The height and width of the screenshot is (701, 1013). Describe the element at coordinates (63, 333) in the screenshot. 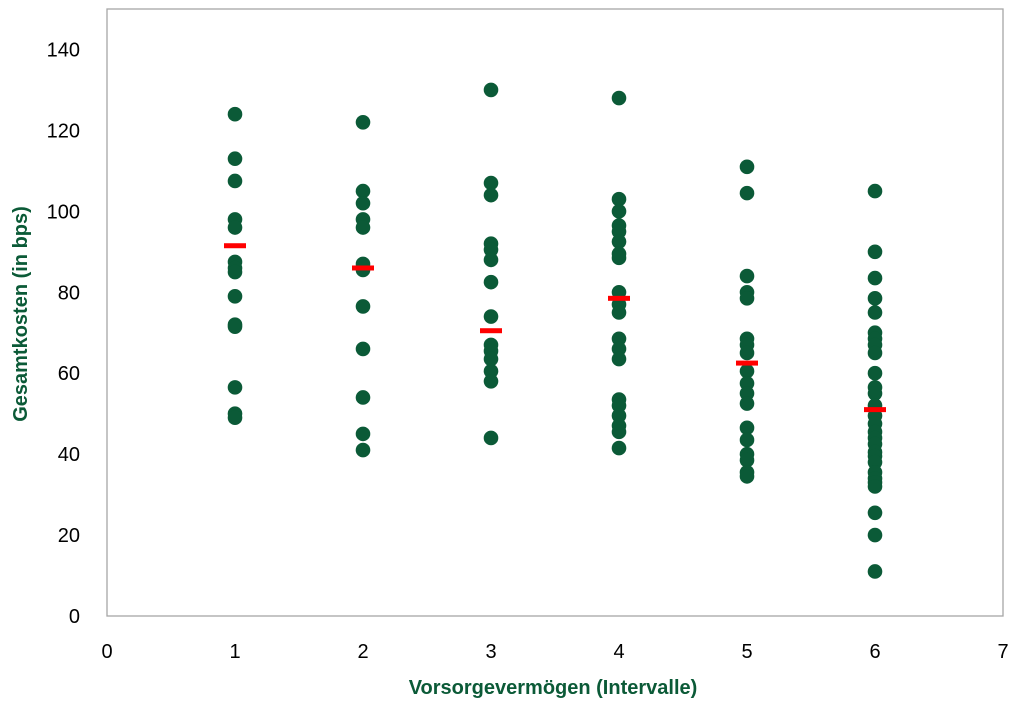

I see `y-axis-ticks: 0 20 40 60 80 100 120 140` at that location.